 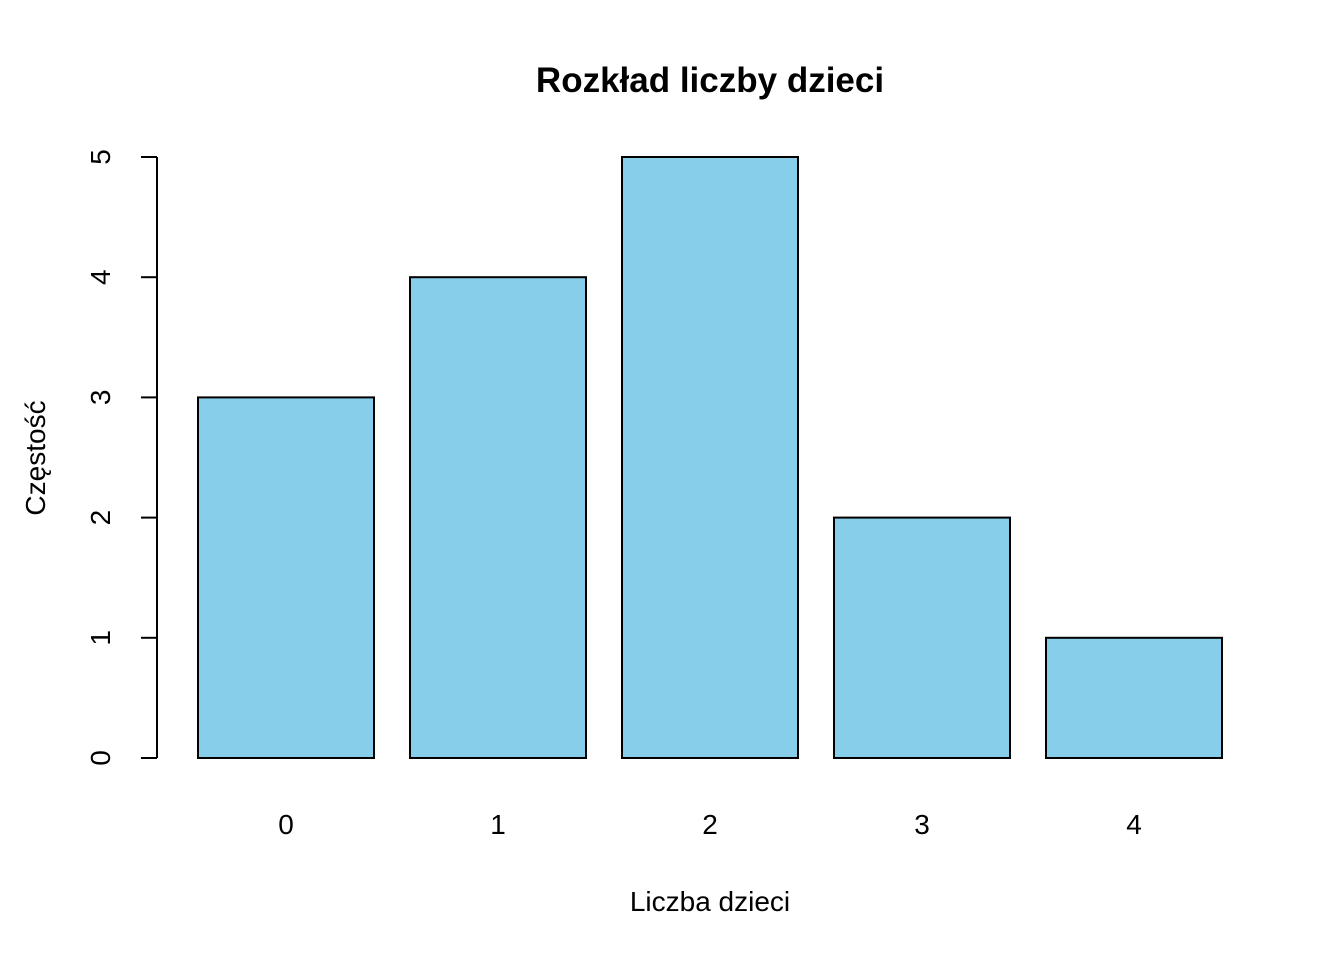 I want to click on chart-title: Rozkład liczby dzieci, so click(x=710, y=80).